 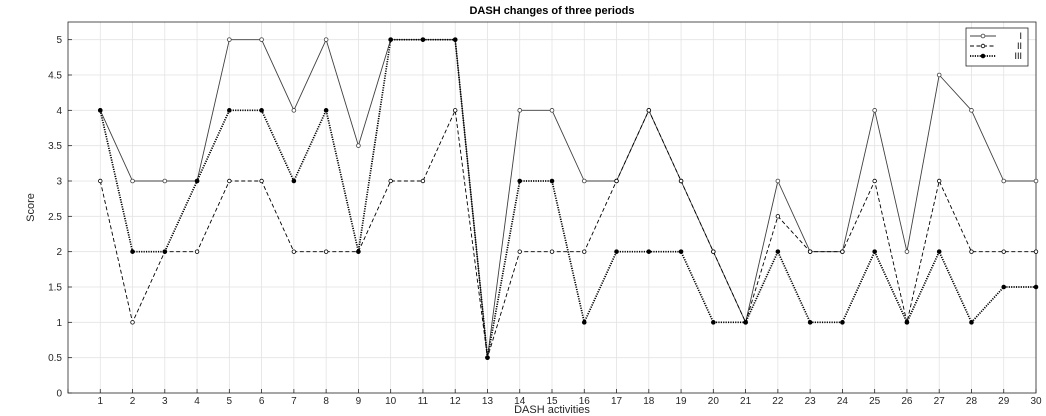 What do you see at coordinates (133, 401) in the screenshot?
I see `x-tick-label: 2` at bounding box center [133, 401].